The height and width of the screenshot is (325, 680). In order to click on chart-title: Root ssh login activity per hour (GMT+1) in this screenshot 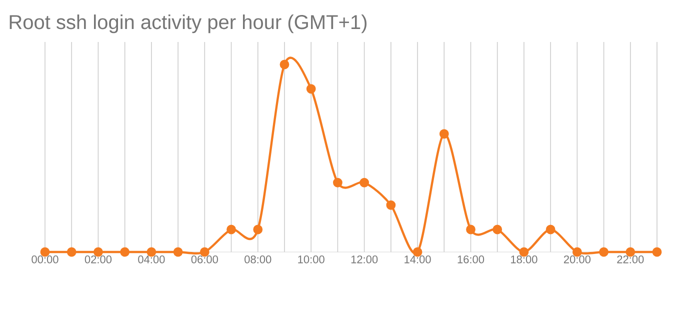, I will do `click(188, 24)`.